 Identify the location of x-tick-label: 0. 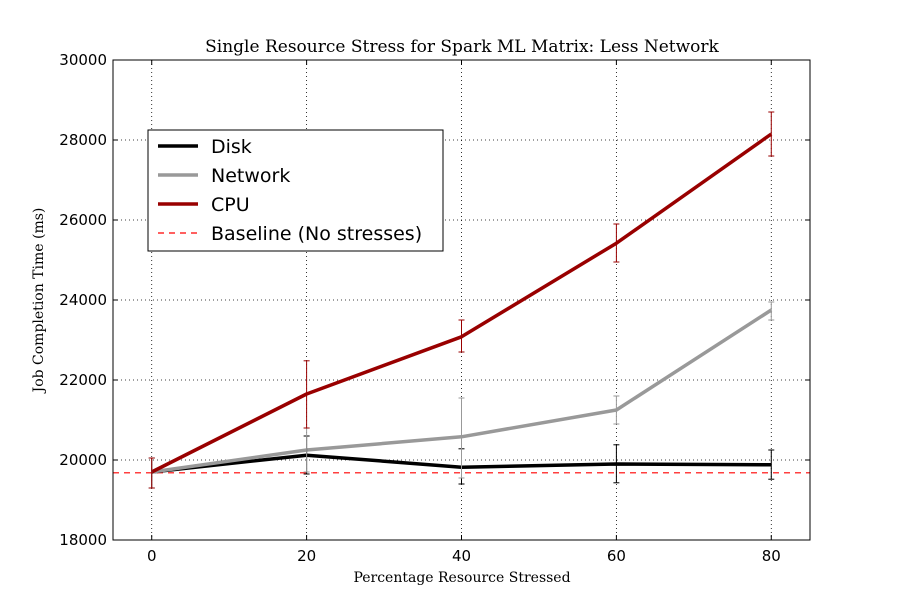
(152, 556).